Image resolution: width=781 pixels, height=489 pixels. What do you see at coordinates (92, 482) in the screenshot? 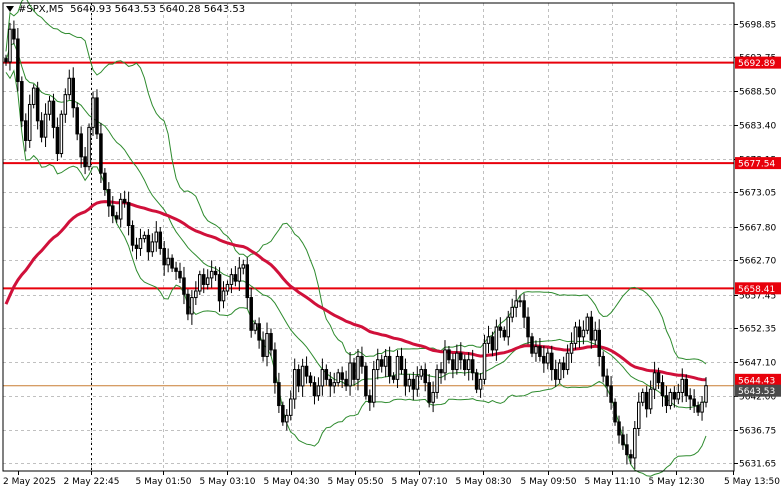
I see `x-tick-label: 2 May 22:45` at bounding box center [92, 482].